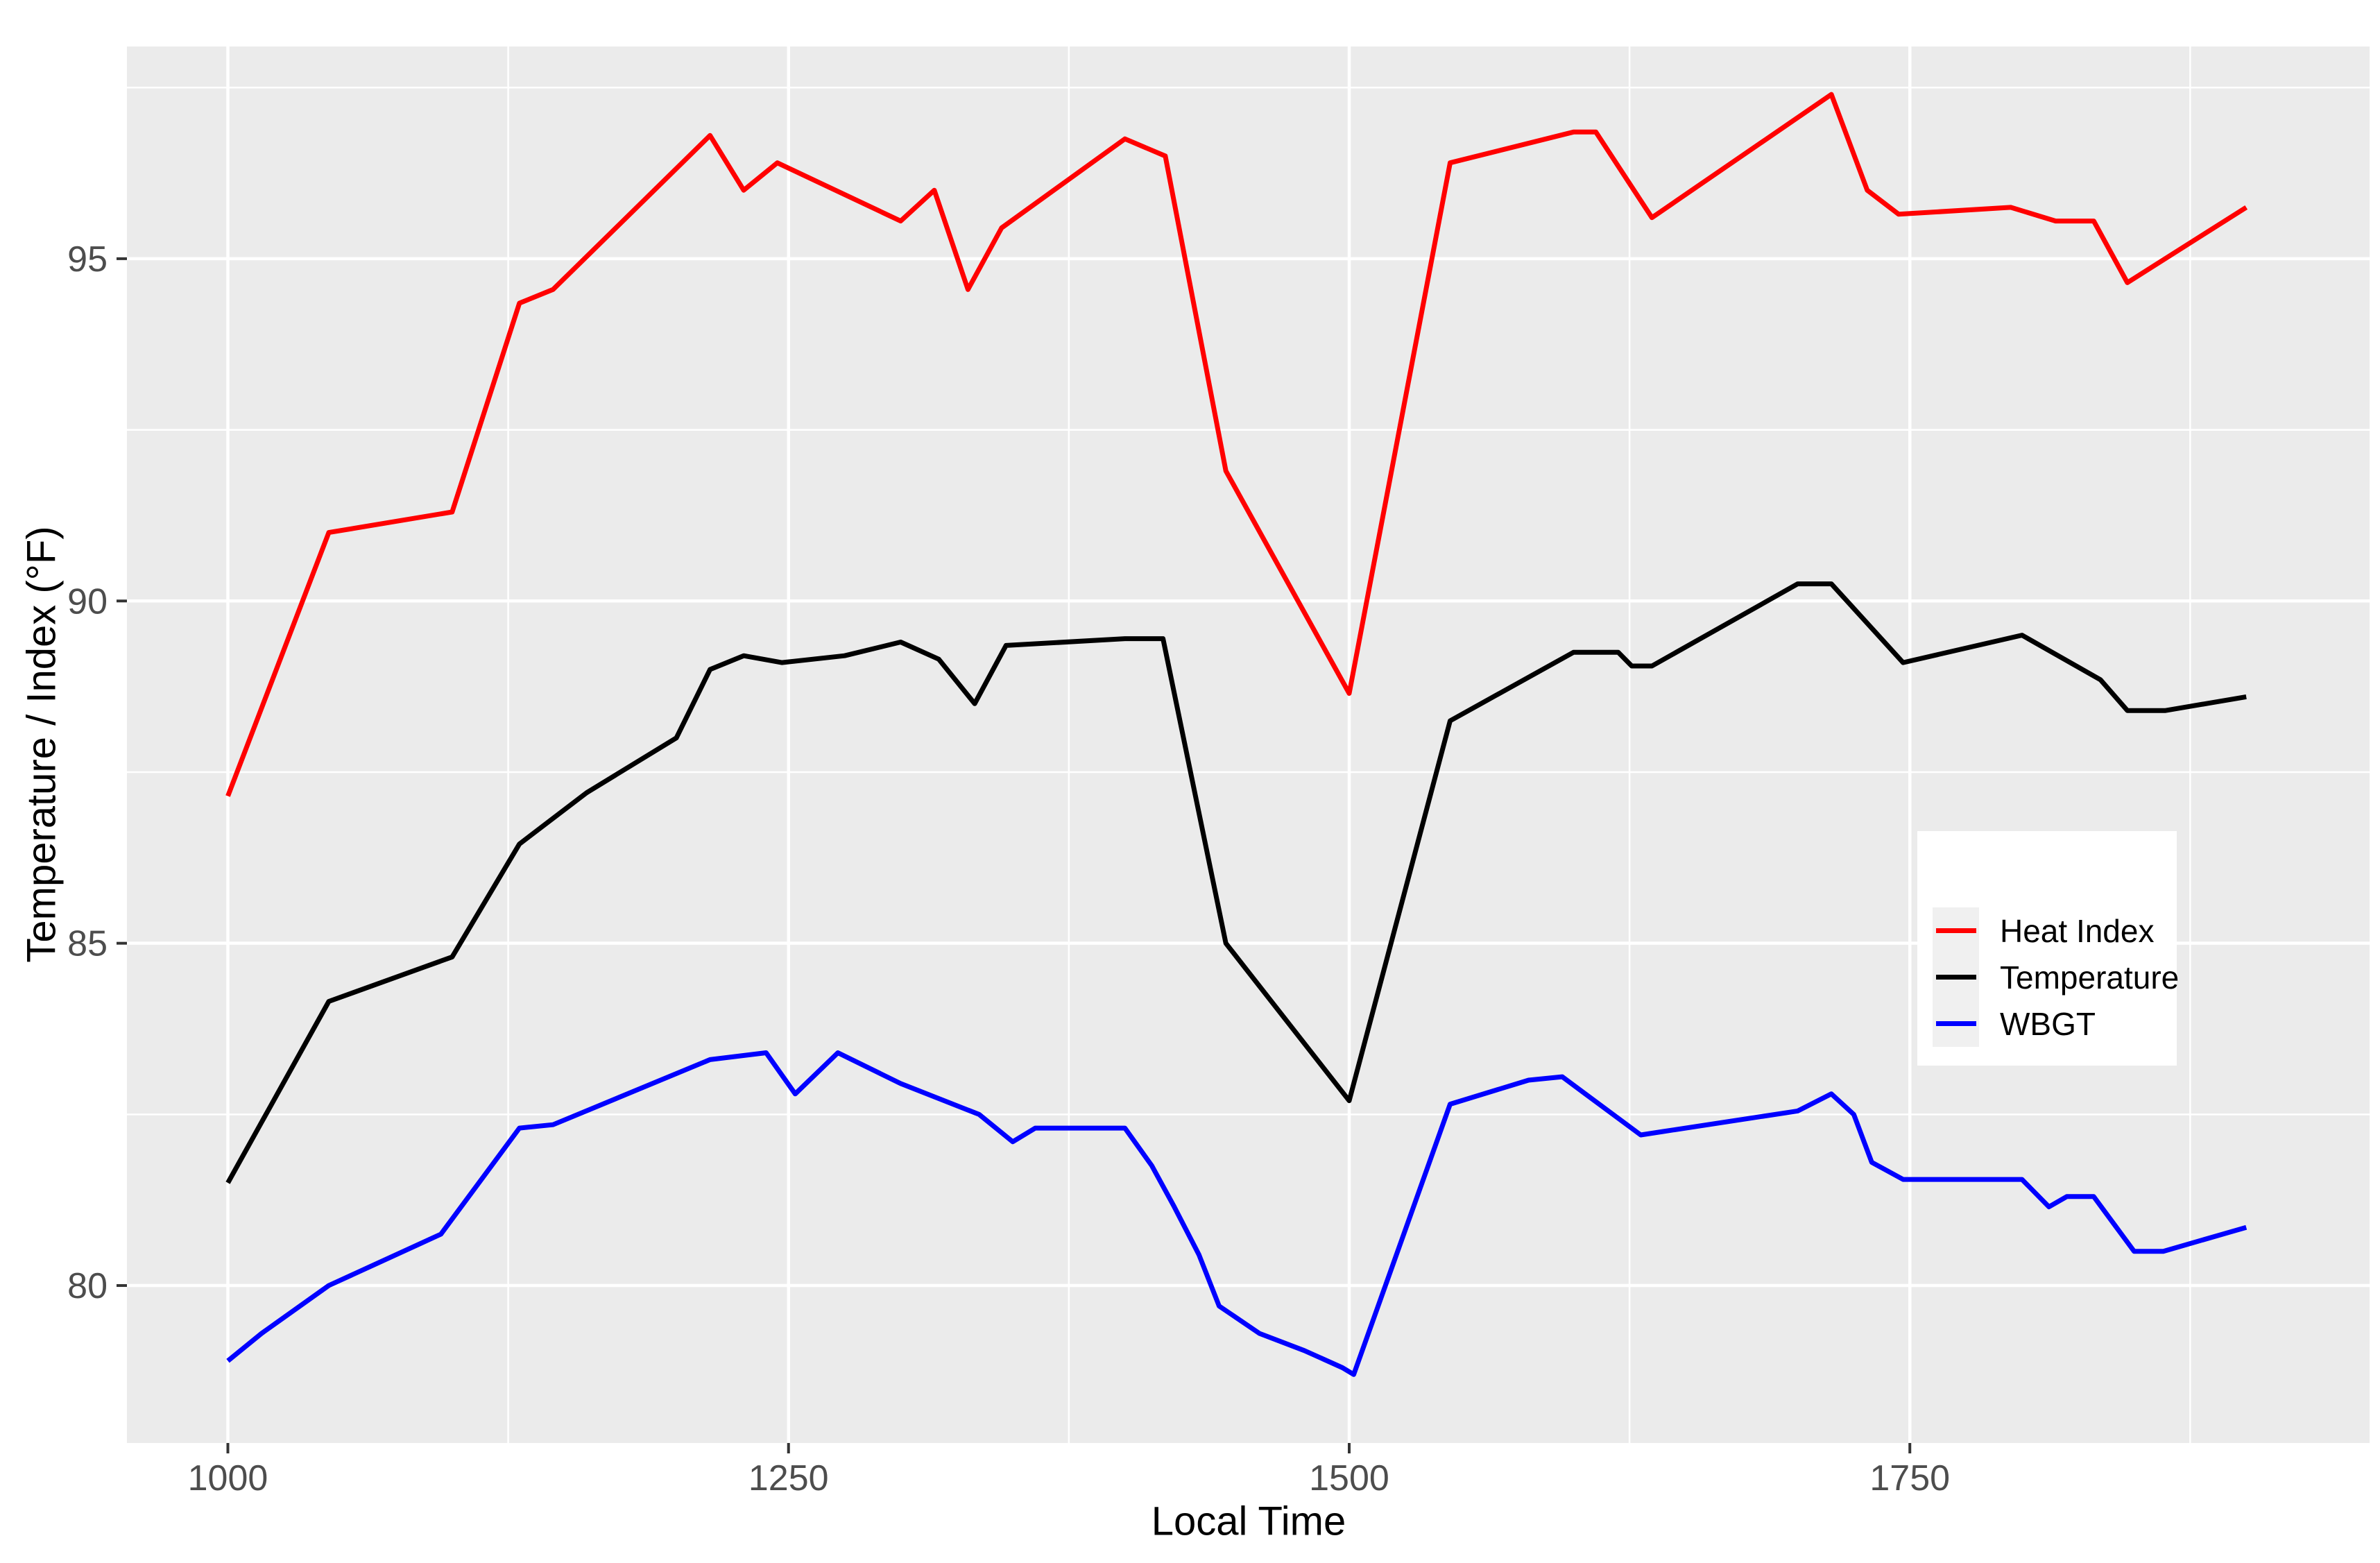 This screenshot has width=2380, height=1563. What do you see at coordinates (42, 744) in the screenshot?
I see `y-axis-title: Temperature / Index (°F)` at bounding box center [42, 744].